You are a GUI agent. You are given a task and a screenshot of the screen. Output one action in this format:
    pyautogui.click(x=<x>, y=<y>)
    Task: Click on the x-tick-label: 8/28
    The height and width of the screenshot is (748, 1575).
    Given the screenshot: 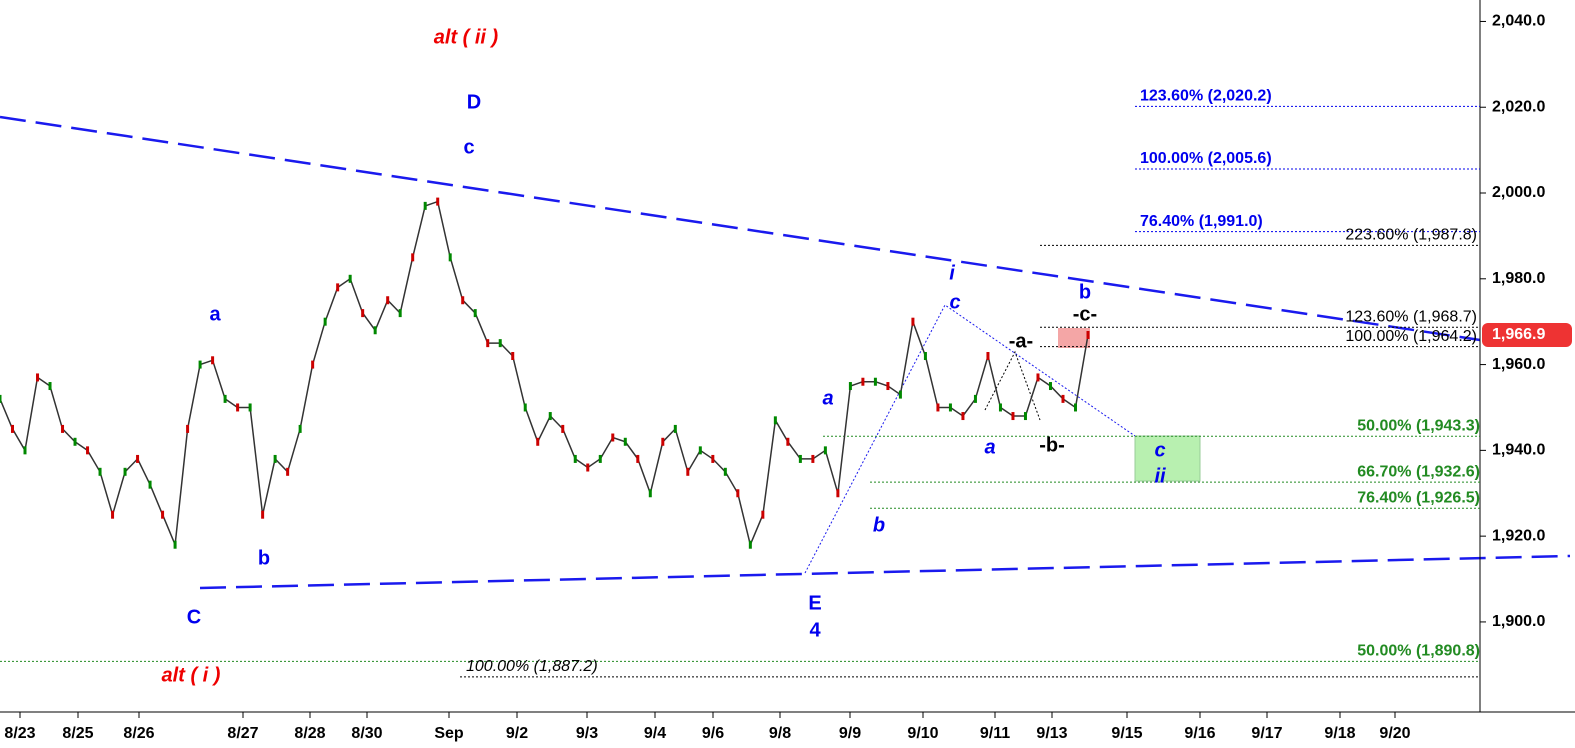 What is the action you would take?
    pyautogui.click(x=309, y=733)
    